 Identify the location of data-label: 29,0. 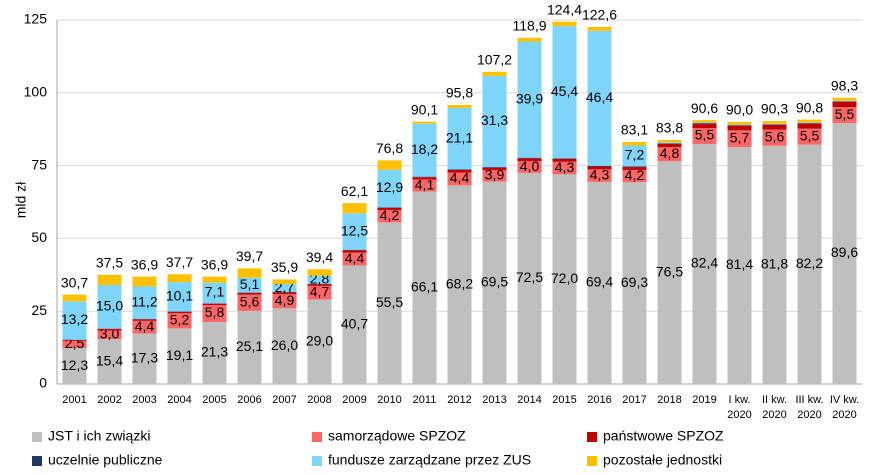
(319, 340).